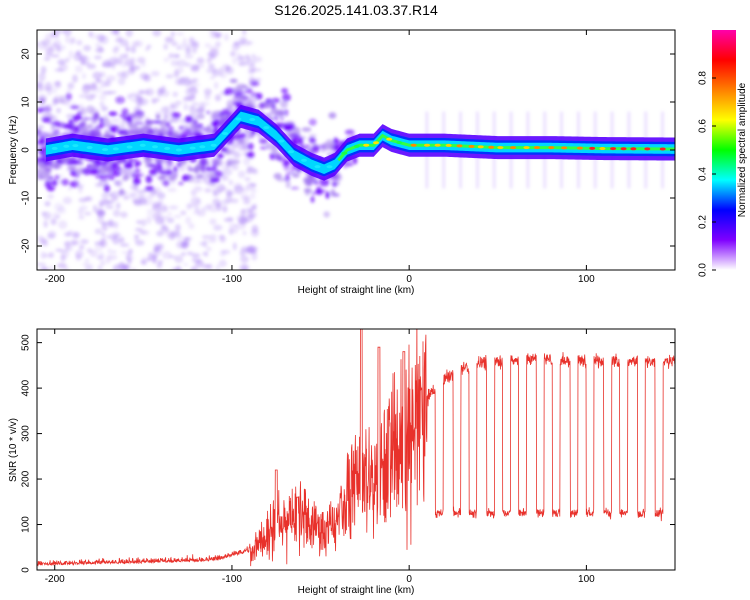  I want to click on colorbar-tick-label: 0.8, so click(703, 78).